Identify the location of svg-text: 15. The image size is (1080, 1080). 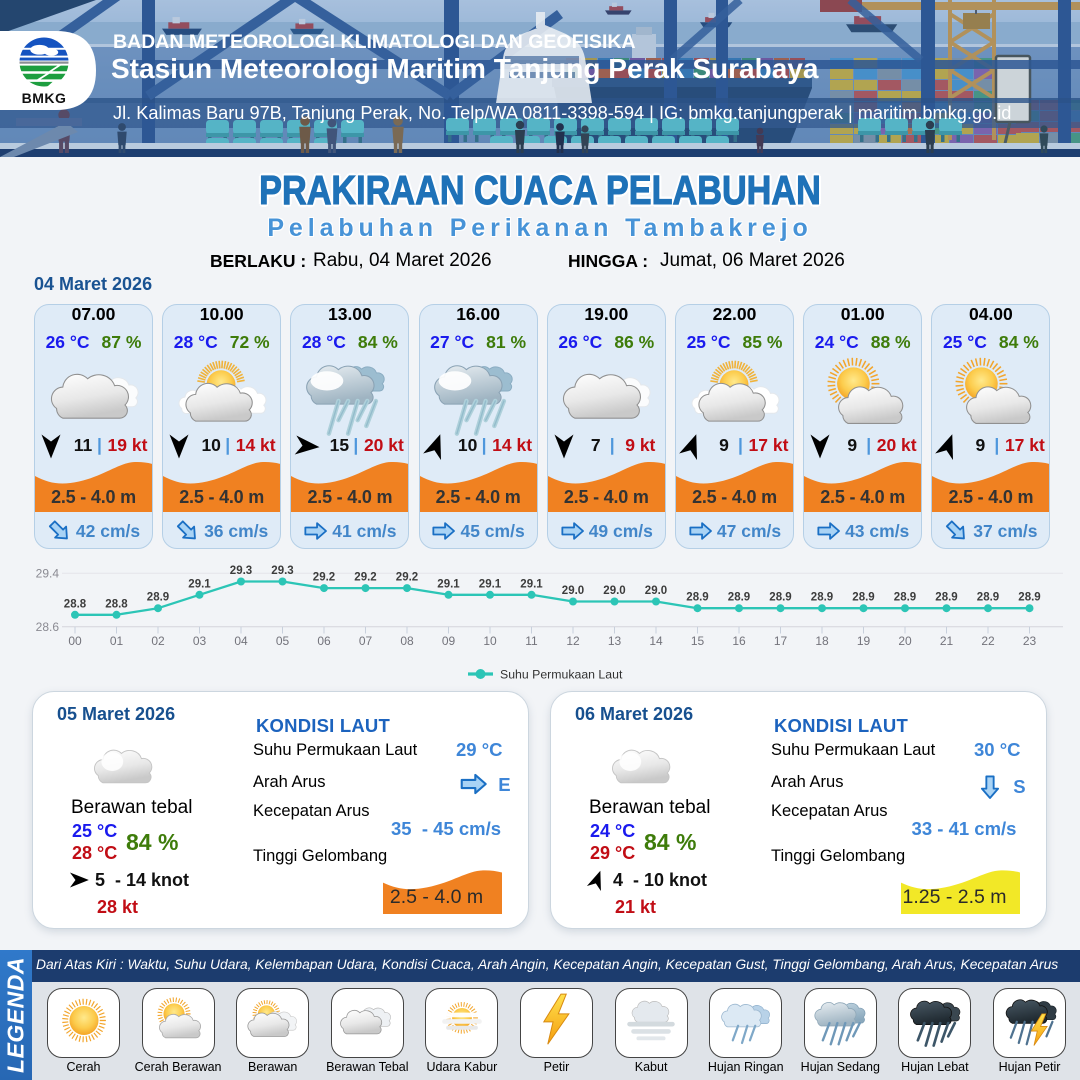
(698, 641).